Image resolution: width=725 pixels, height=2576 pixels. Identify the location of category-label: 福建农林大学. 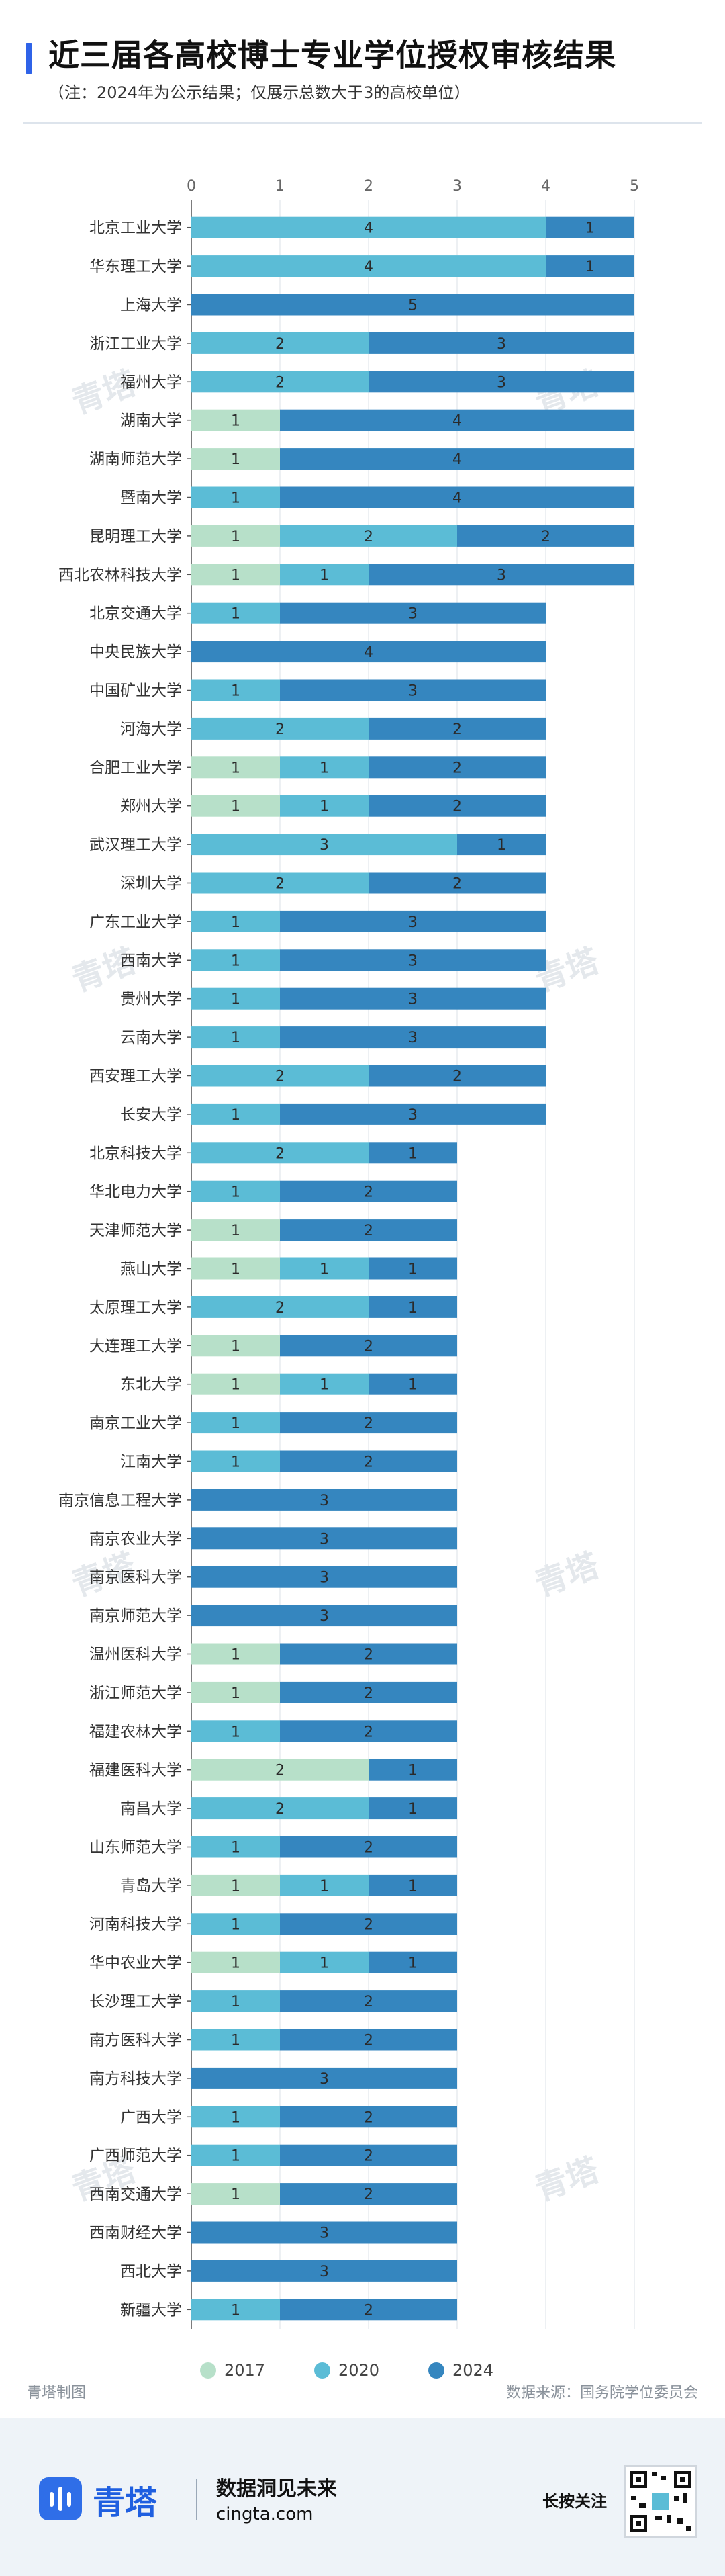
(135, 1732).